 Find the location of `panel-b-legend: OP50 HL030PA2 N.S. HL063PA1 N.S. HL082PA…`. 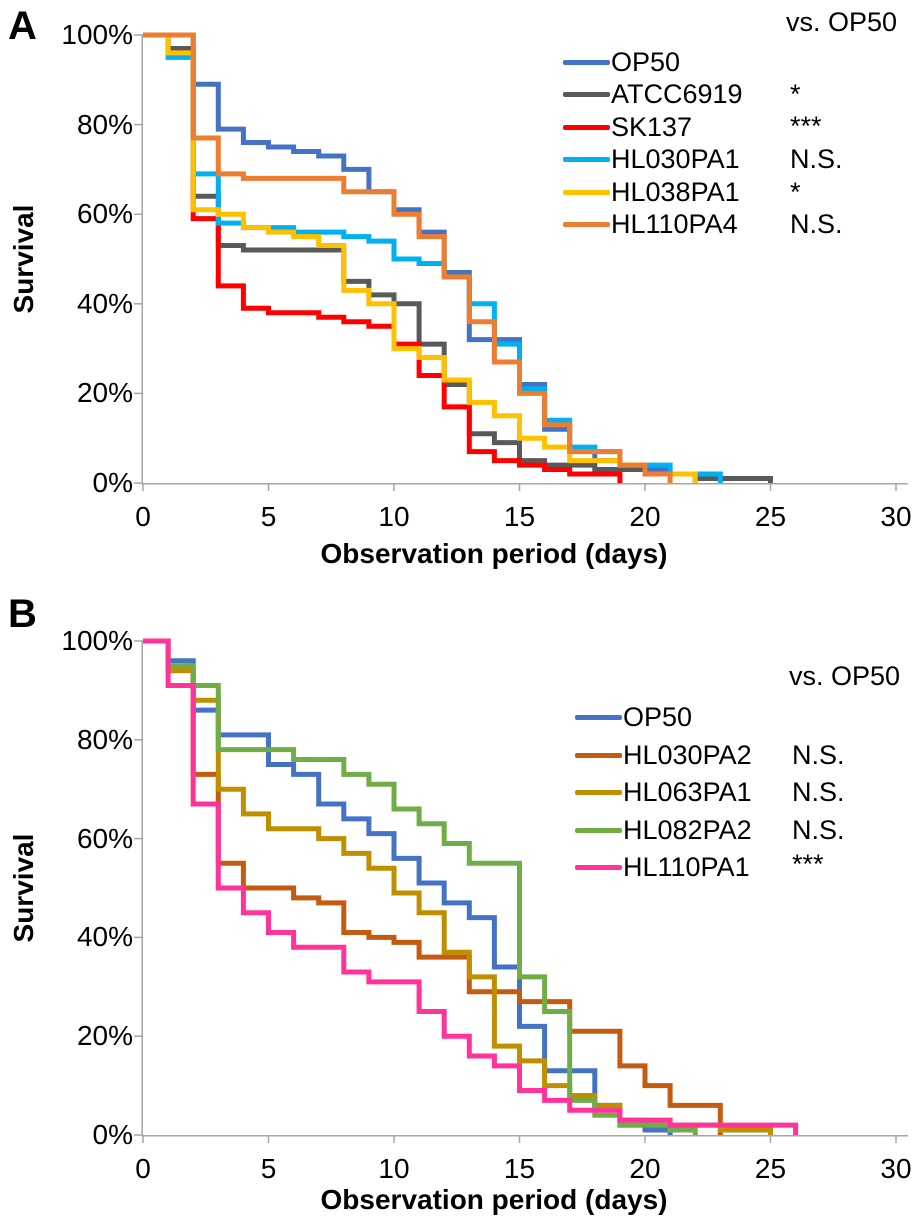

panel-b-legend: OP50 HL030PA2 N.S. HL063PA1 N.S. HL082PA… is located at coordinates (710, 793).